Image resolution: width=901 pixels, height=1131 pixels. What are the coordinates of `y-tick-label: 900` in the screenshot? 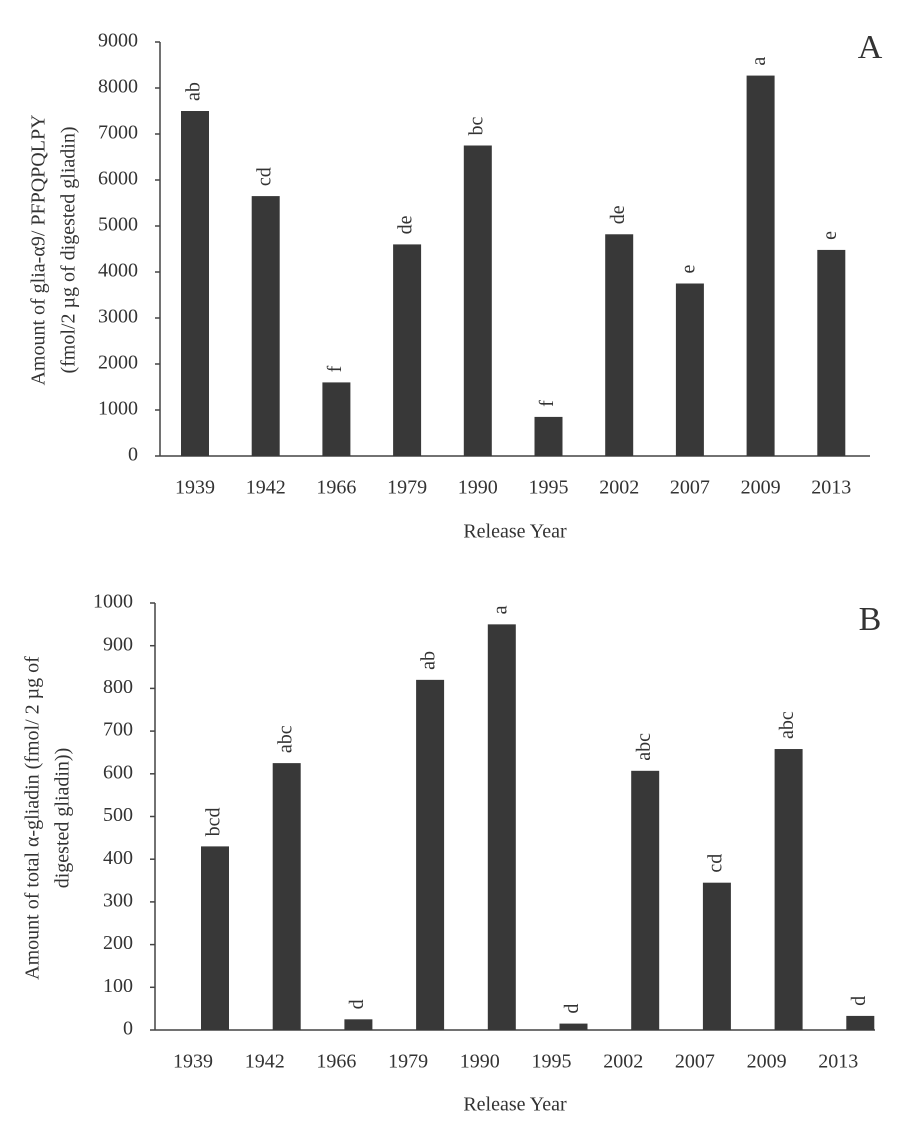 It's located at (118, 644).